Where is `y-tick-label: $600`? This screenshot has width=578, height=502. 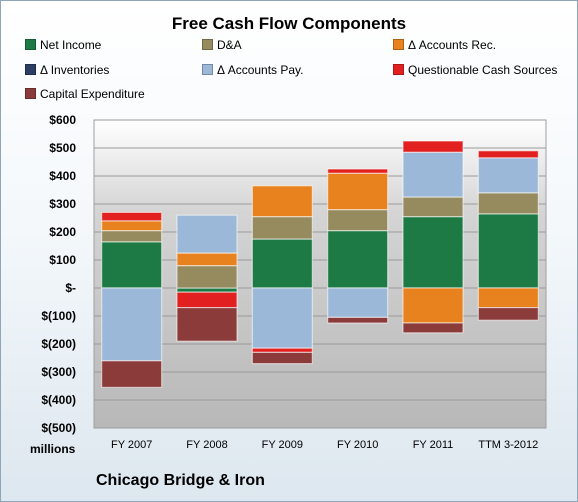 y-tick-label: $600 is located at coordinates (62, 120).